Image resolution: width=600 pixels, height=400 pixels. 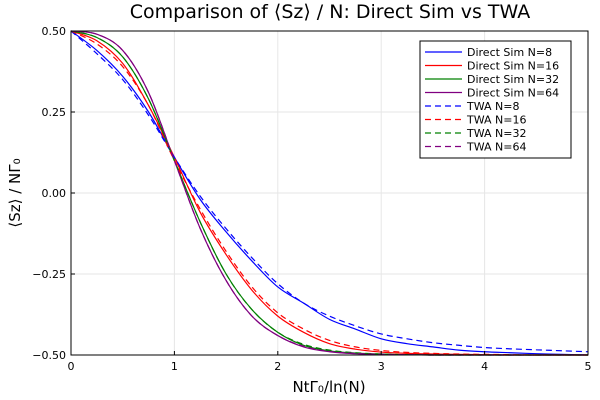 I want to click on y-tick-label: 0.50, so click(x=54, y=31).